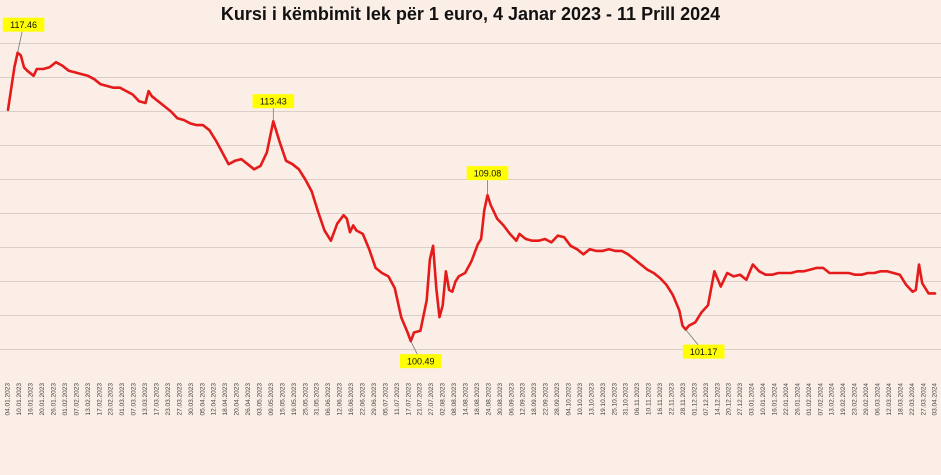 The width and height of the screenshot is (941, 475). I want to click on x-tick-label: 06.11.2023, so click(637, 399).